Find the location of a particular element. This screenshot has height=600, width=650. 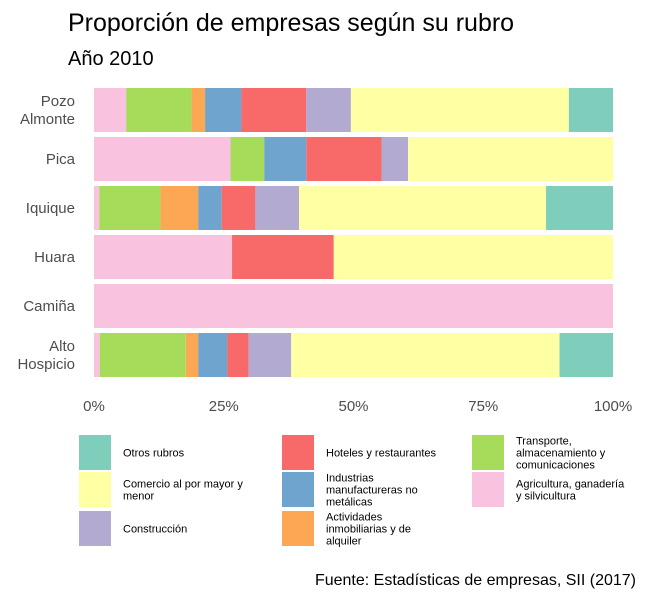

y-tick-label: Huara is located at coordinates (55, 257).